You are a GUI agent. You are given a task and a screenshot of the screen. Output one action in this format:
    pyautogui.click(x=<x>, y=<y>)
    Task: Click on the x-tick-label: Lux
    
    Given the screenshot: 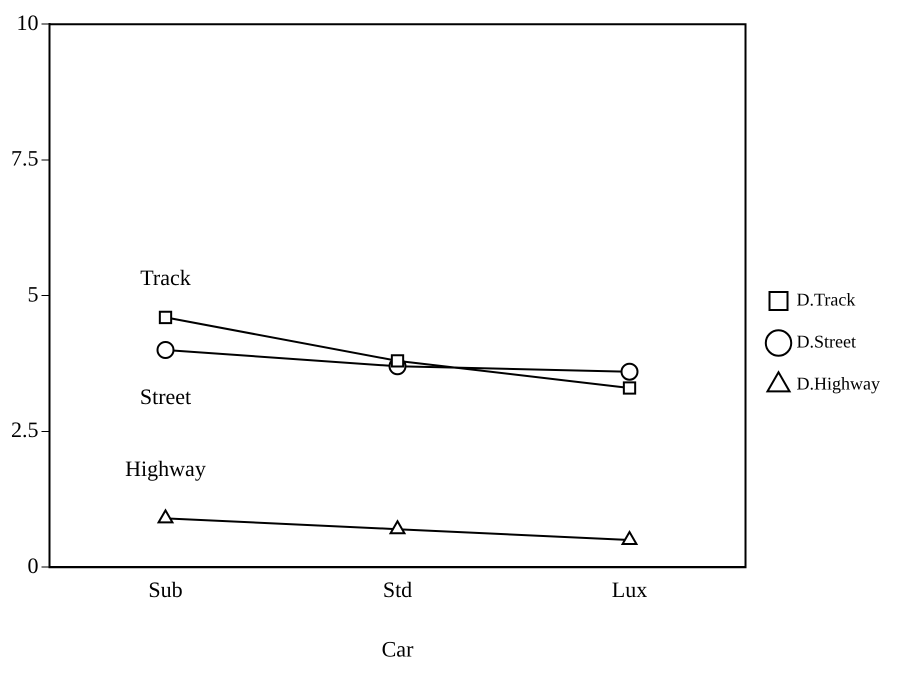 What is the action you would take?
    pyautogui.click(x=630, y=589)
    